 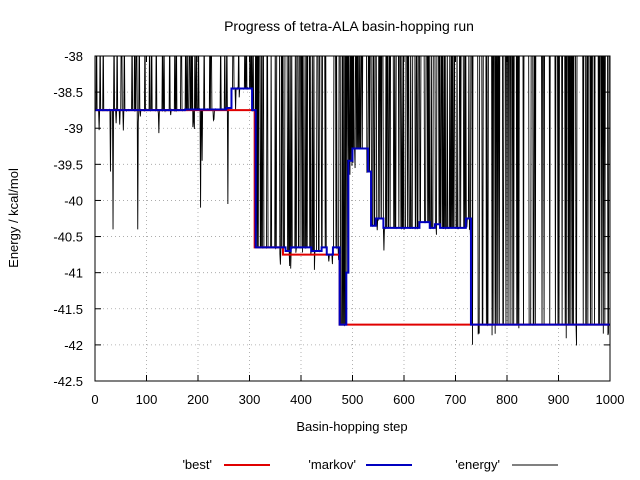 What do you see at coordinates (197, 464) in the screenshot?
I see `legend-label-best: 'best'` at bounding box center [197, 464].